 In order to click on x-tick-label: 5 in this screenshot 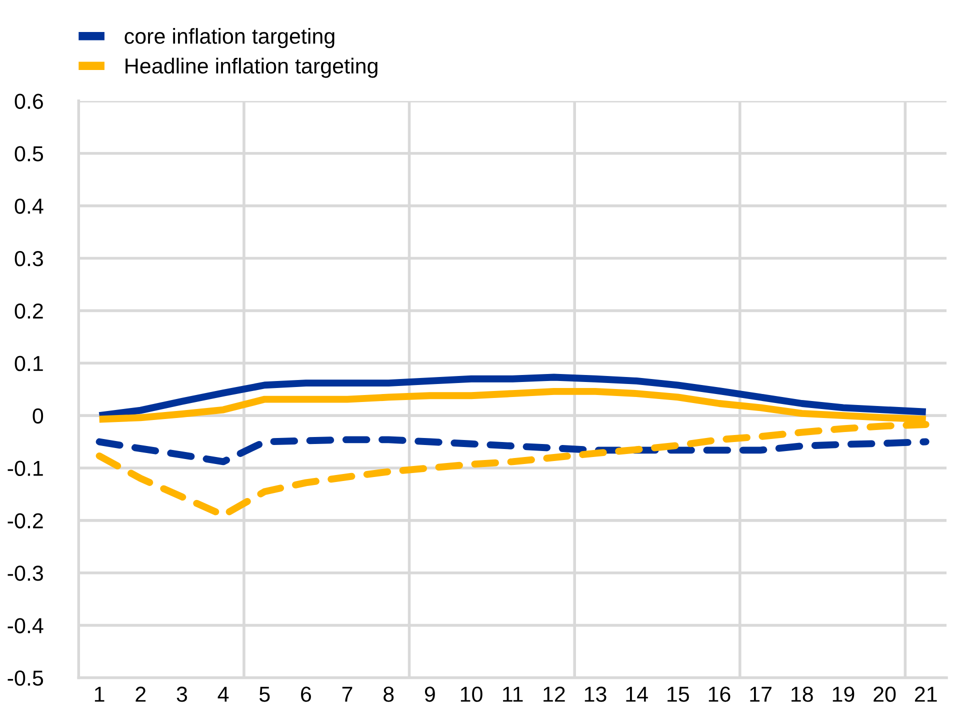, I will do `click(264, 694)`.